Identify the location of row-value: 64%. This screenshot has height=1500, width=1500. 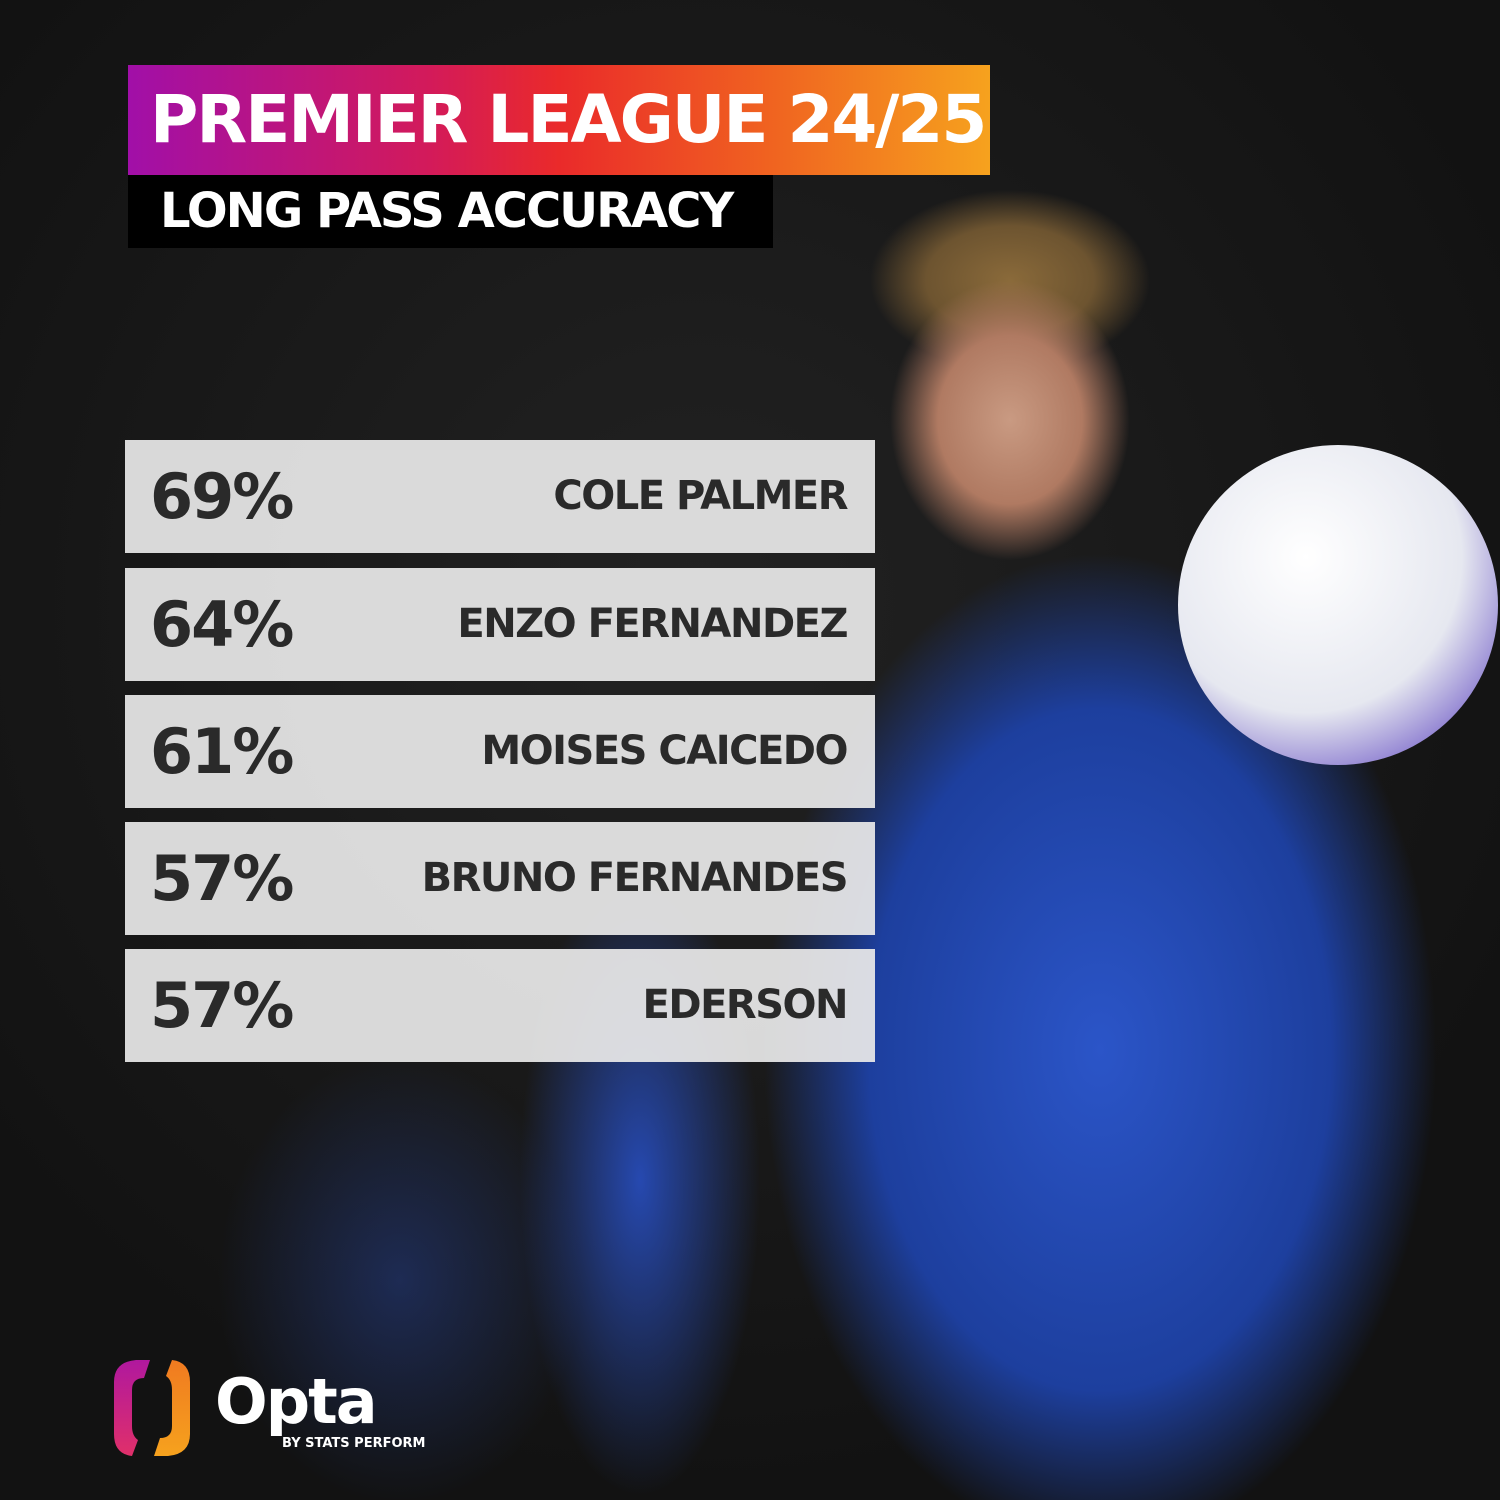
(222, 624).